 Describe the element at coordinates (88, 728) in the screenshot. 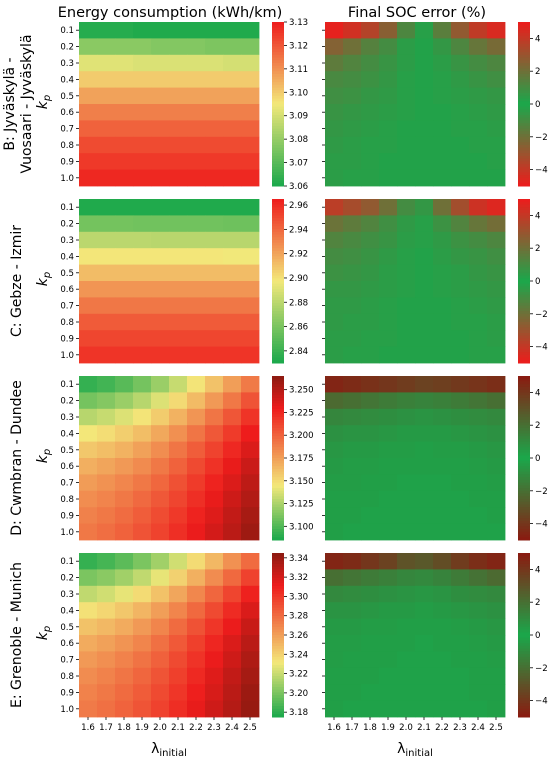

I see `x-tick-label: 1.6` at that location.